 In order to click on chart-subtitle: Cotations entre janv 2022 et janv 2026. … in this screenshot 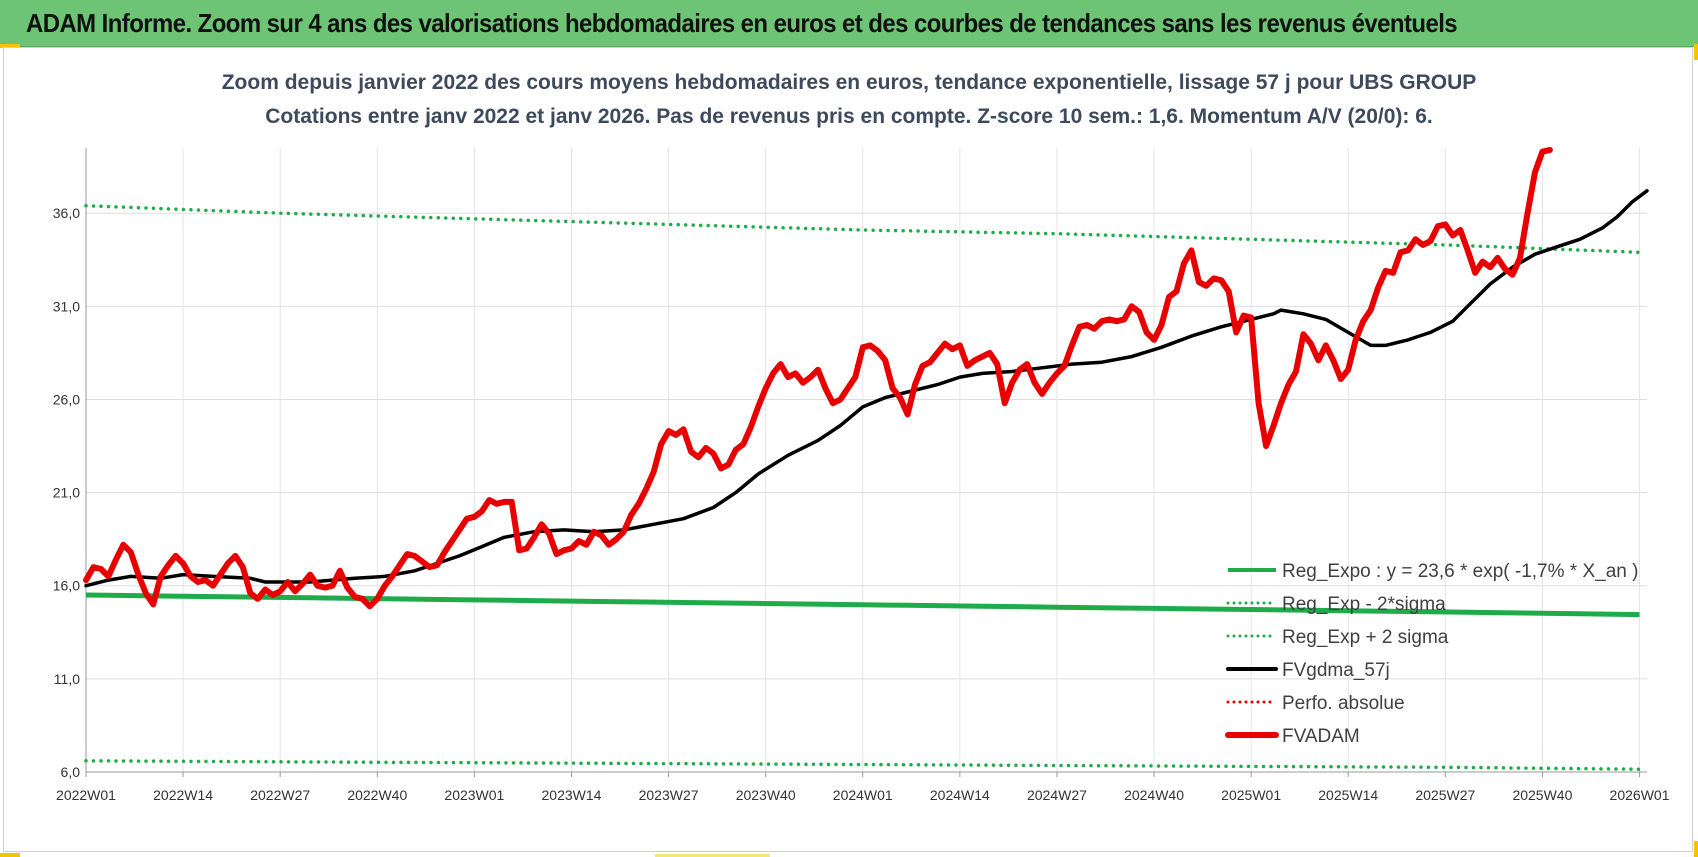, I will do `click(849, 116)`.